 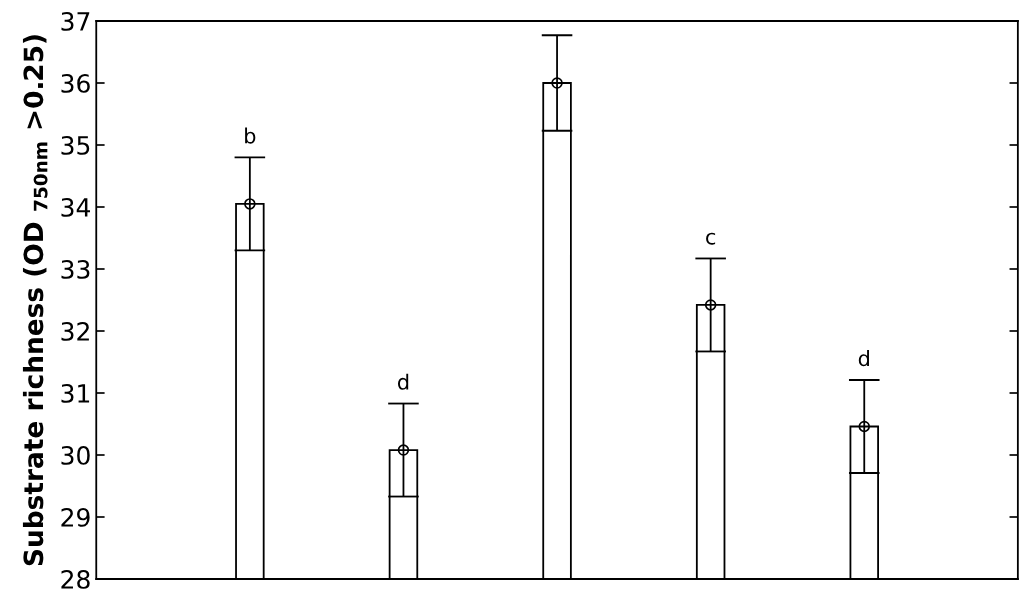 I want to click on y-axis-title: Substrate richness (OD $_{750nm}$ >0.25), so click(x=35, y=300).